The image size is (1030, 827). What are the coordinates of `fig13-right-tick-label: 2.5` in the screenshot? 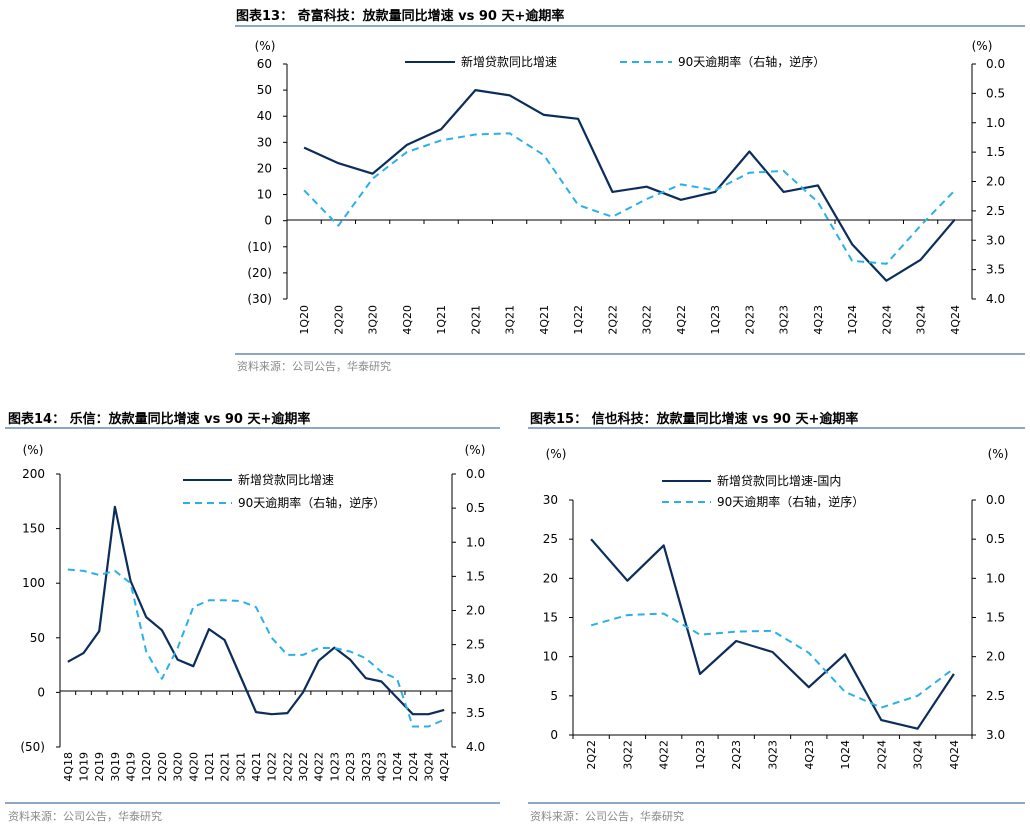 It's located at (995, 211).